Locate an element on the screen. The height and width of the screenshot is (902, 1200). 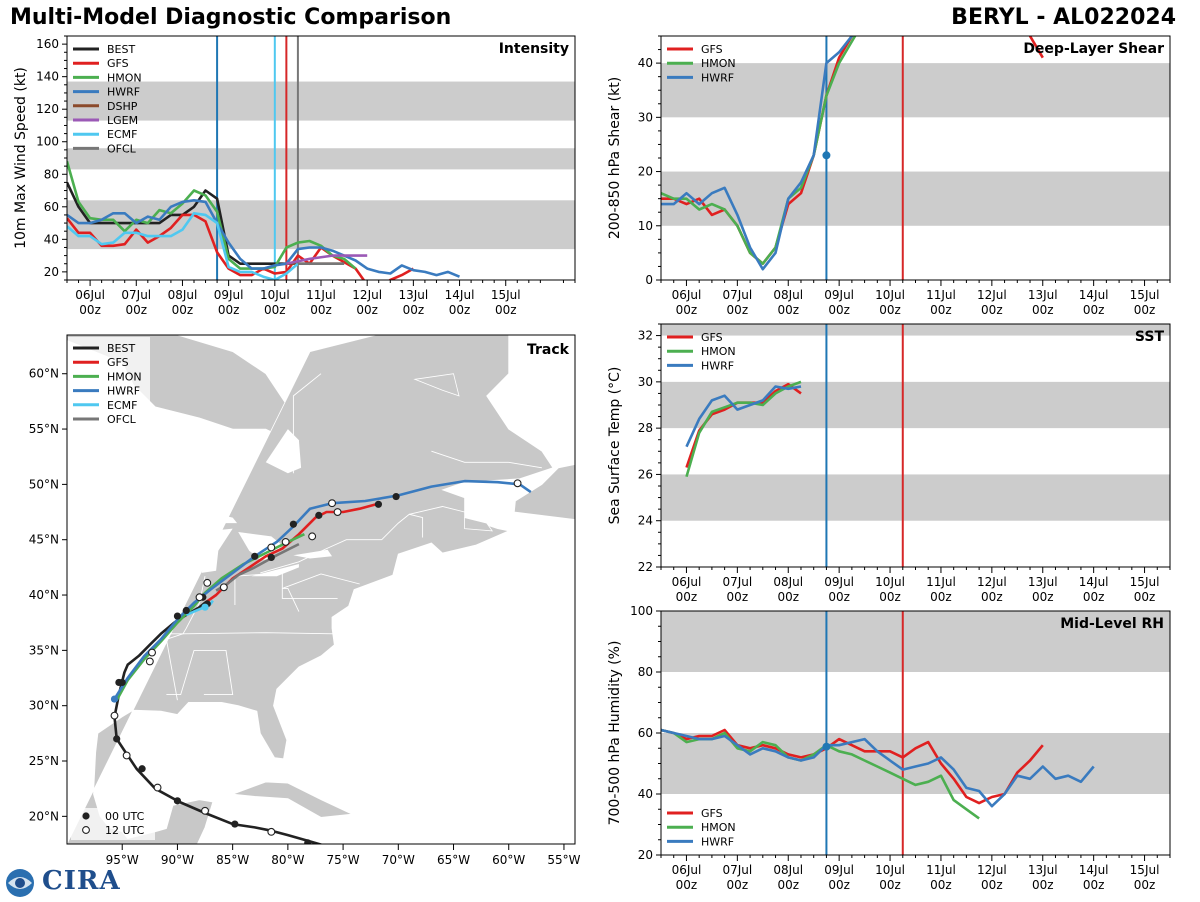
y-tick-label: 25°N is located at coordinates (44, 761).